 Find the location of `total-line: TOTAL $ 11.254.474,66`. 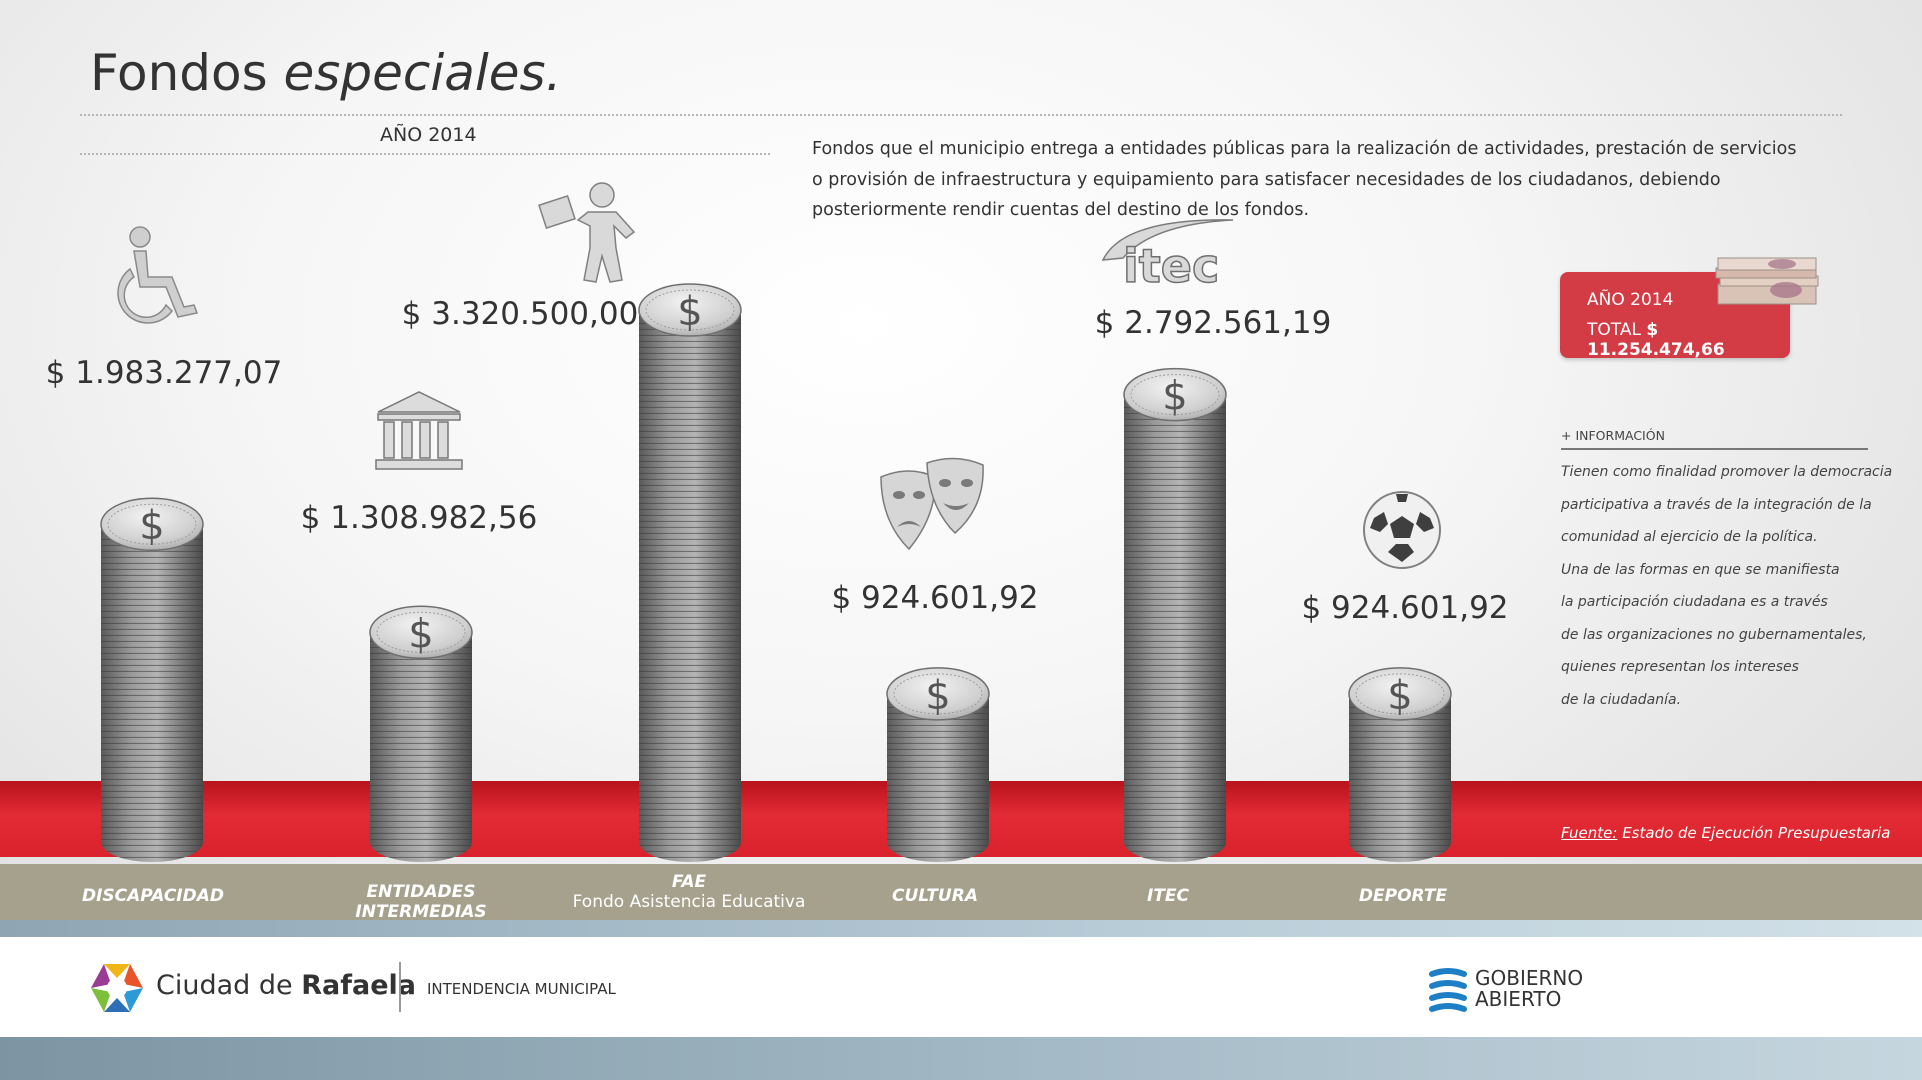

total-line: TOTAL $ 11.254.474,66 is located at coordinates (1656, 340).